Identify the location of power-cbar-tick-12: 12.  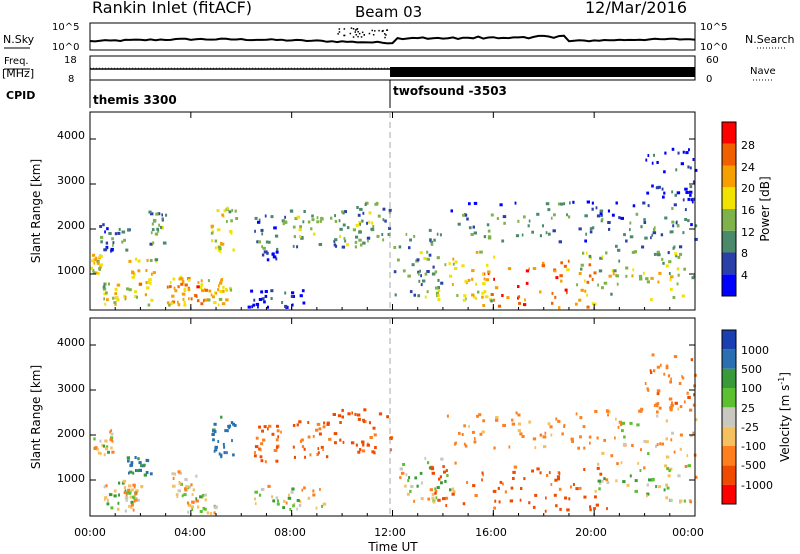
(748, 232).